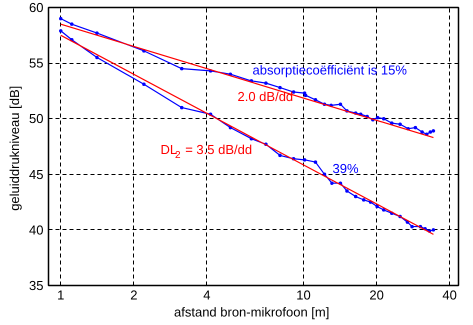  Describe the element at coordinates (60, 295) in the screenshot. I see `x-tick-label: 1` at that location.